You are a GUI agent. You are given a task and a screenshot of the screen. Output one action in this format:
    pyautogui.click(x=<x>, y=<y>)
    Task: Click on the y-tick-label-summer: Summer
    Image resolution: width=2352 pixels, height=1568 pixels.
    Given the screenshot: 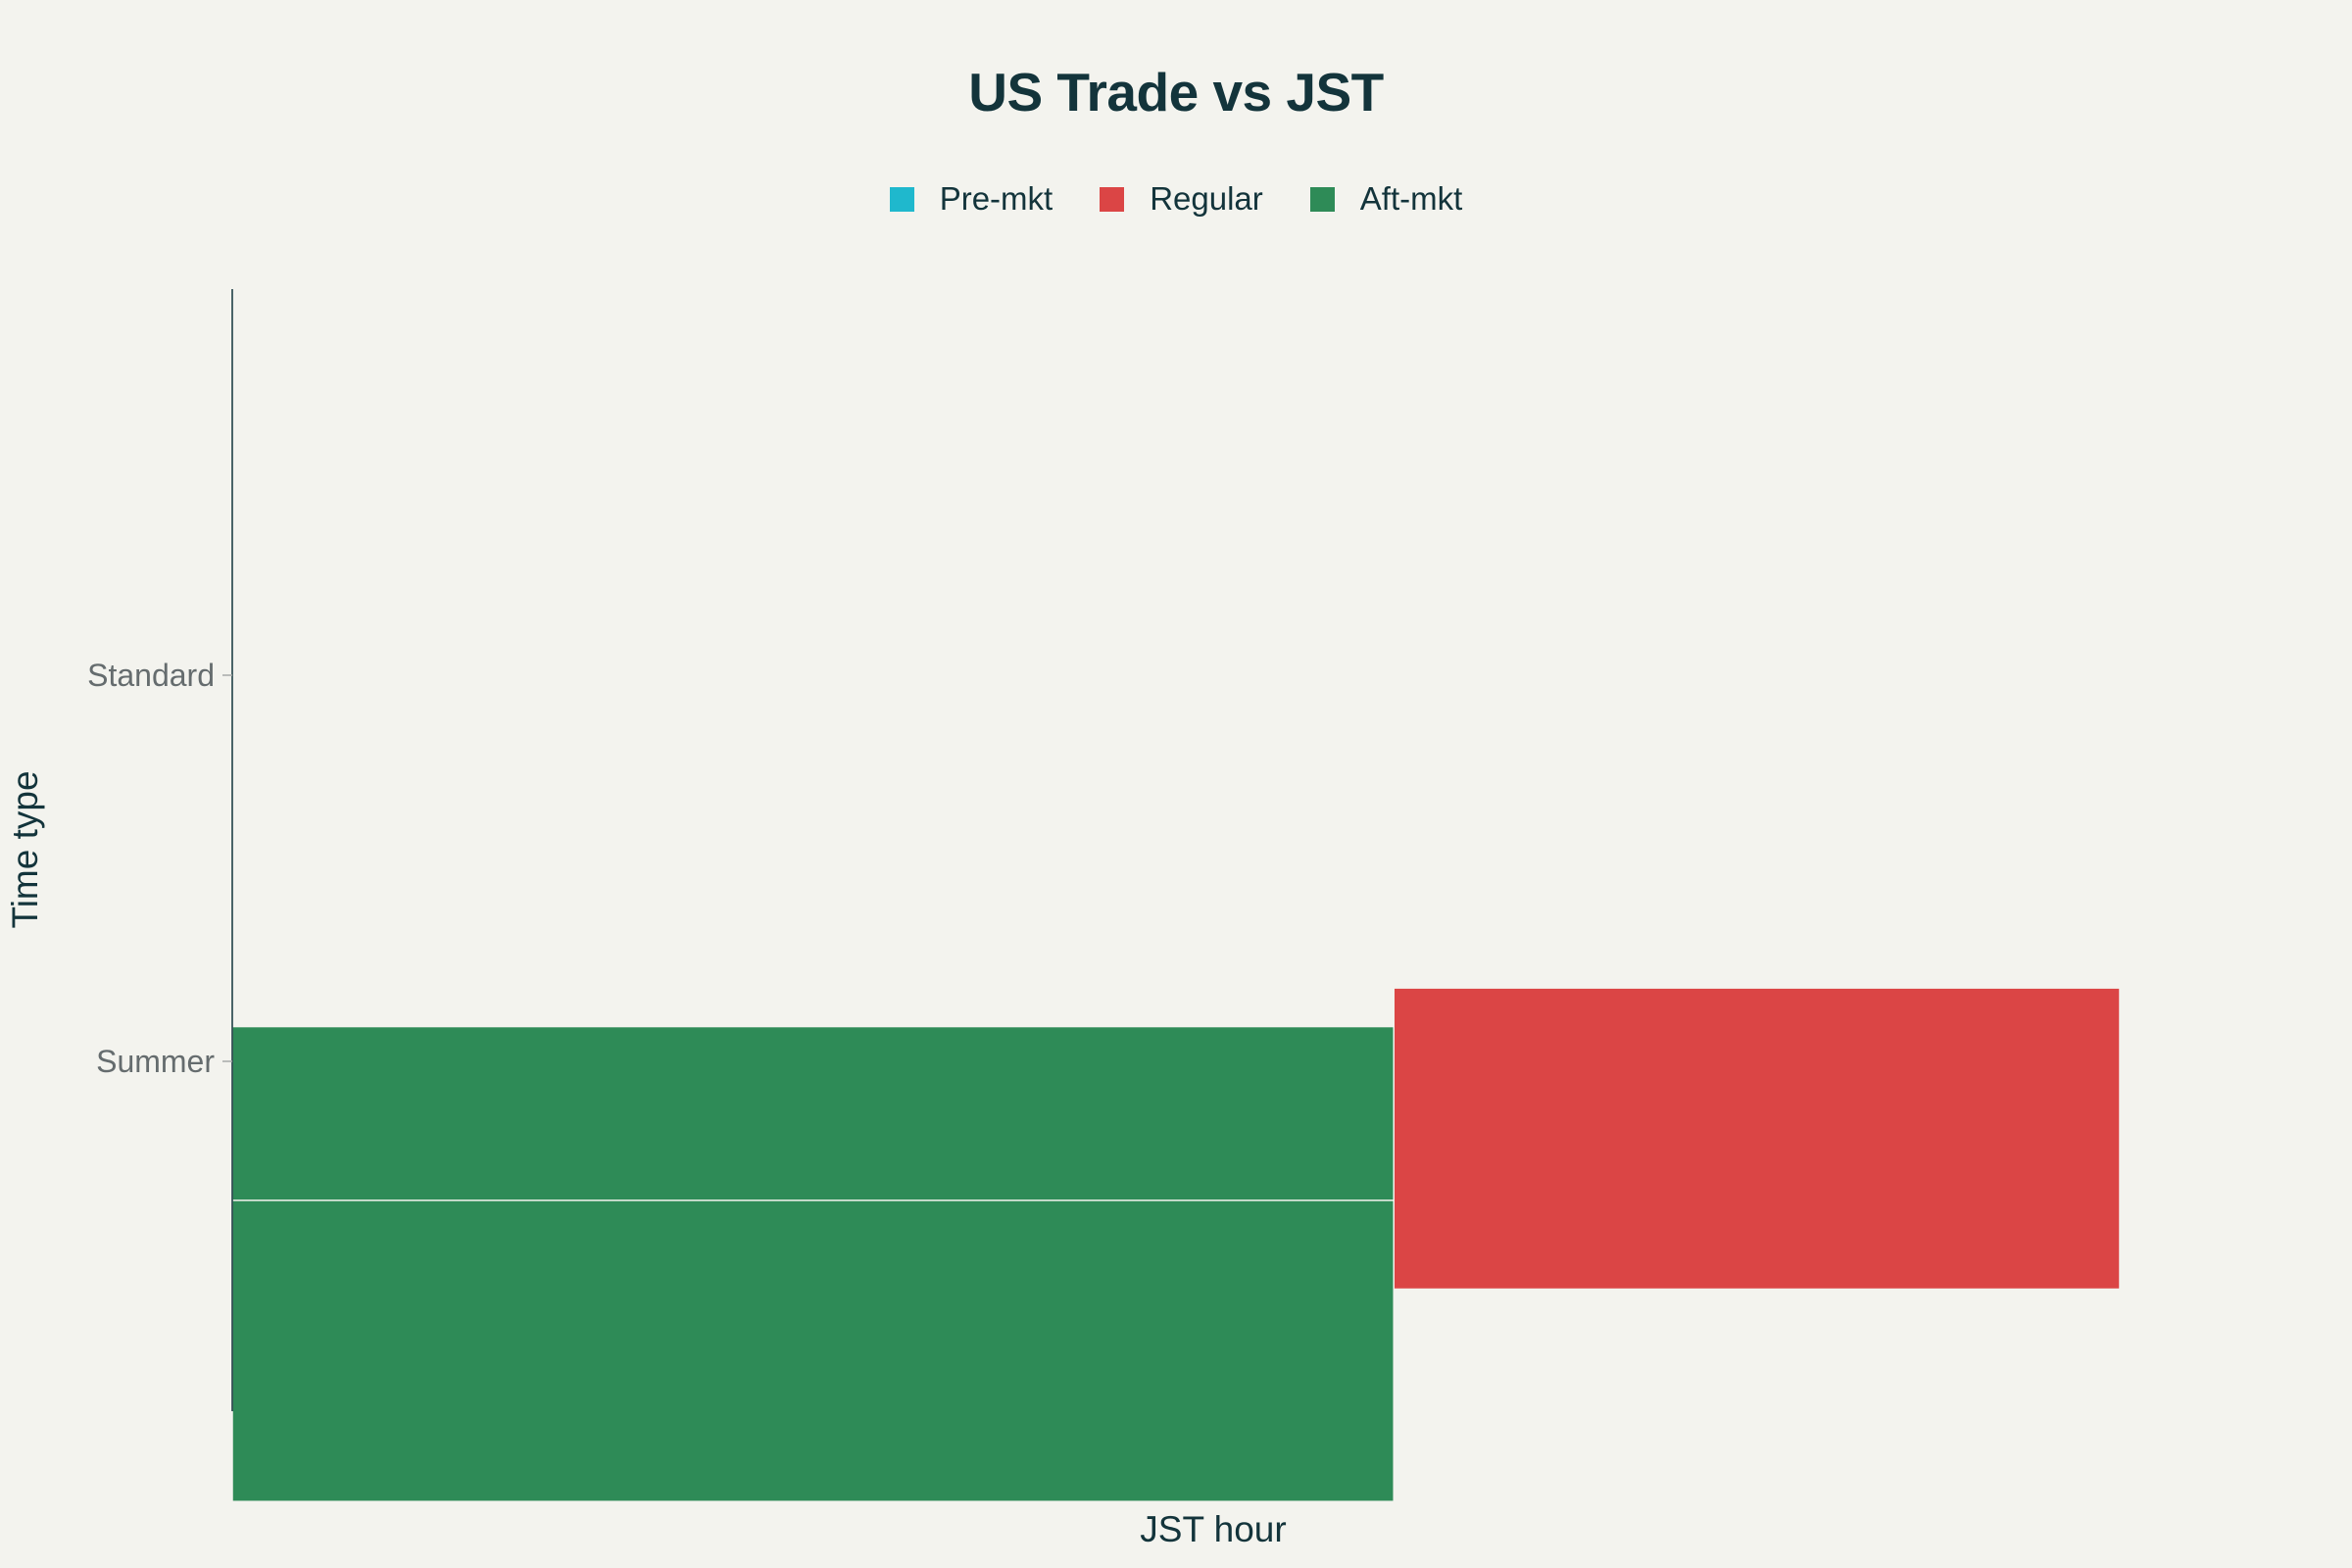 What is the action you would take?
    pyautogui.click(x=156, y=1061)
    